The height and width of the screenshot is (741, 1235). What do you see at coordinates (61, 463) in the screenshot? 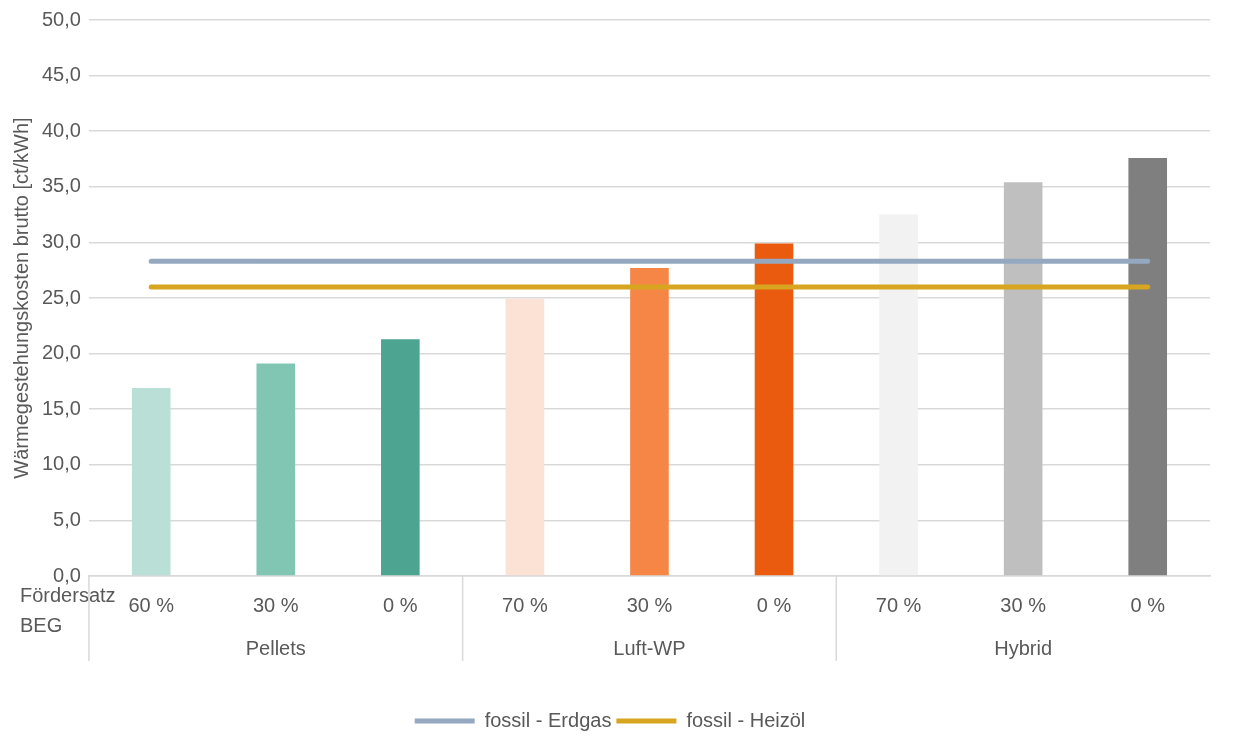
I see `y-tick-label: 10,0` at bounding box center [61, 463].